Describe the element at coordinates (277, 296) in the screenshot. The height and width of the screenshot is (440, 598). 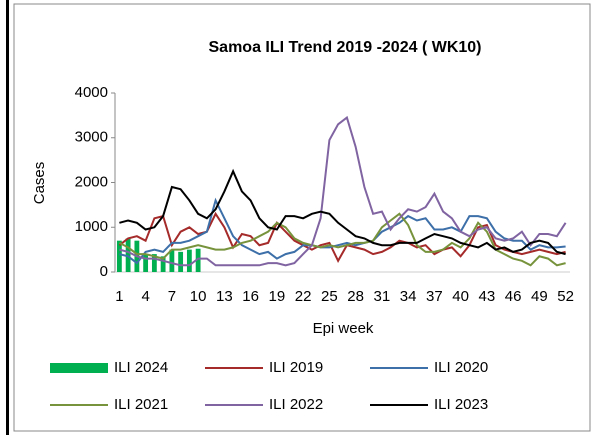
I see `x-tick-label: 19` at that location.